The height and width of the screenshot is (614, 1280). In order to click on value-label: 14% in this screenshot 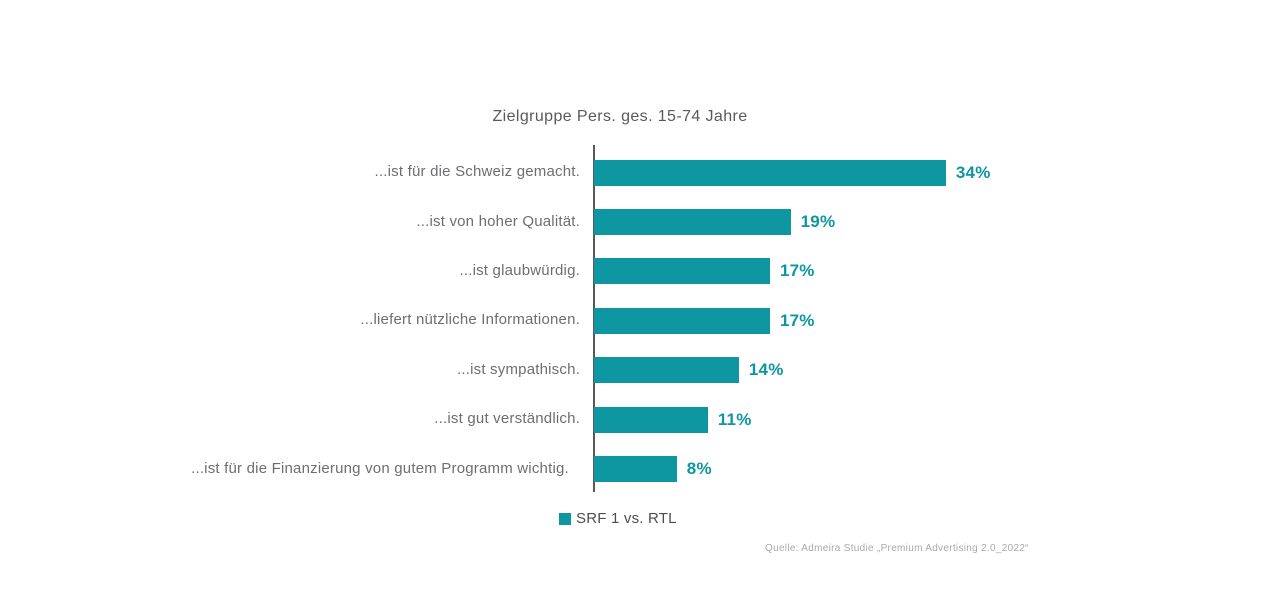, I will do `click(766, 370)`.